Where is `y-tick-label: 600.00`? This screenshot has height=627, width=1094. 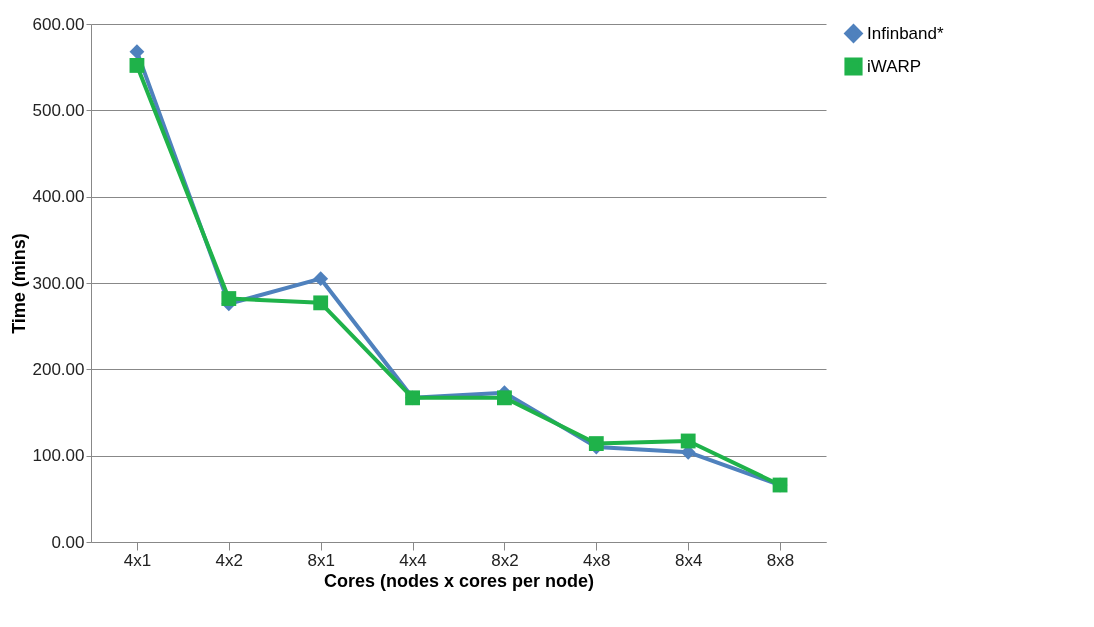
y-tick-label: 600.00 is located at coordinates (58, 24).